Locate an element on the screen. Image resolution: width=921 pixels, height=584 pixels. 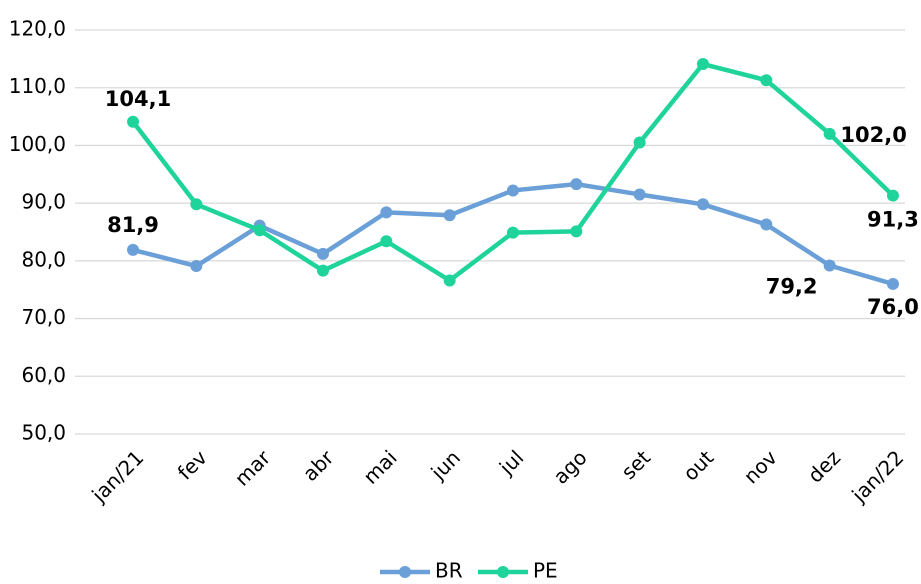
x-tick-label: jun is located at coordinates (446, 465).